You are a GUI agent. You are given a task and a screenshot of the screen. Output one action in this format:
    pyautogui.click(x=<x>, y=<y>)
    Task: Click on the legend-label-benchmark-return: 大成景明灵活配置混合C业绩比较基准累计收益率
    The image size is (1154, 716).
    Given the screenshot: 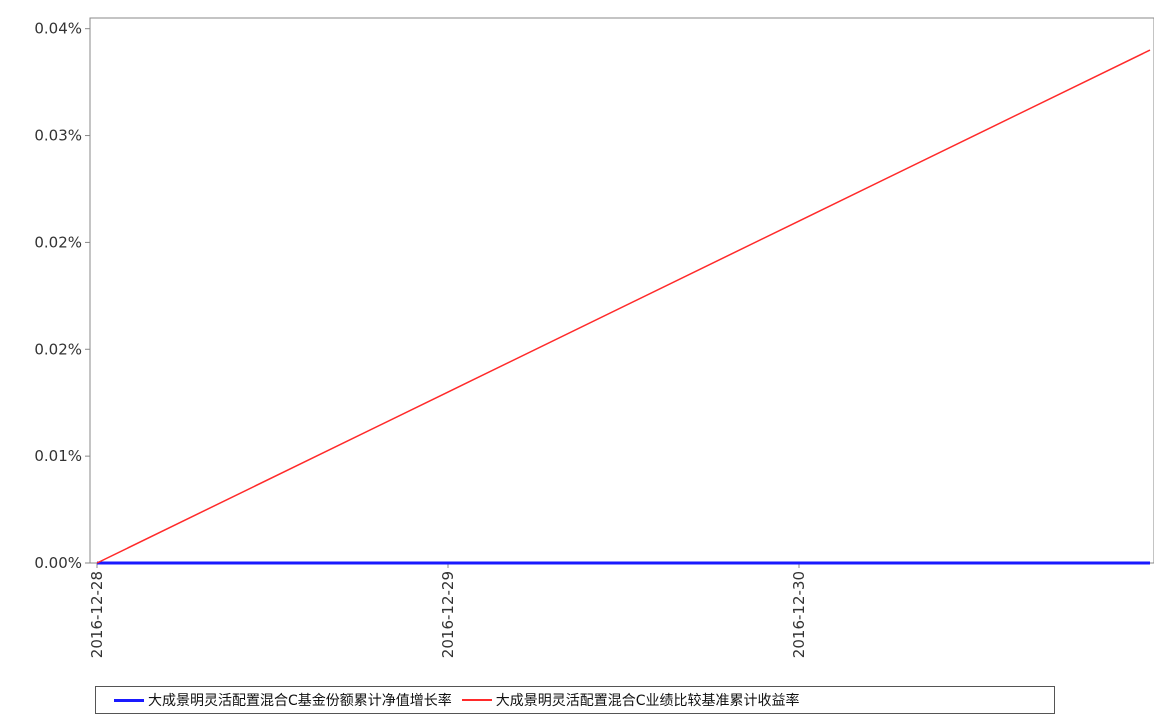 What is the action you would take?
    pyautogui.click(x=647, y=701)
    